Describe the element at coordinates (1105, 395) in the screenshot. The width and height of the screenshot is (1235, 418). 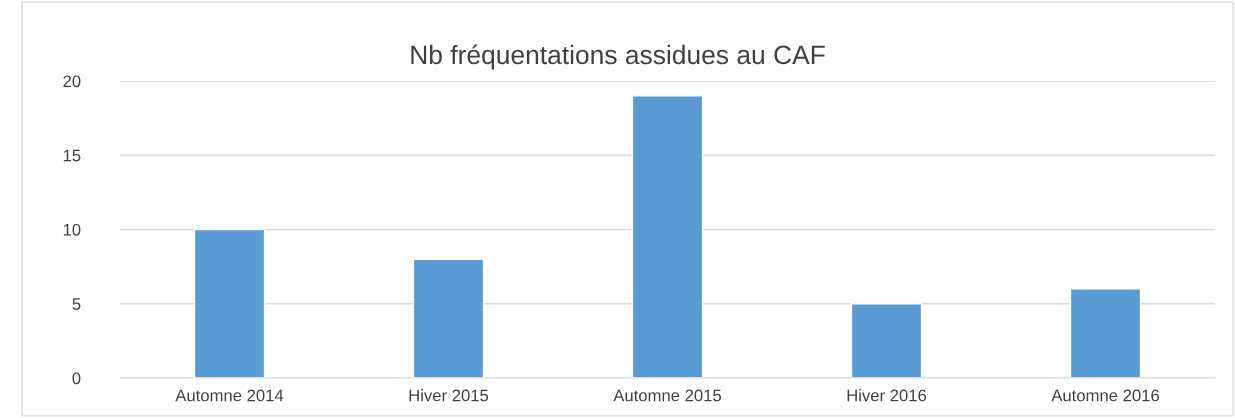
I see `x-tick-label: Automne 2016` at that location.